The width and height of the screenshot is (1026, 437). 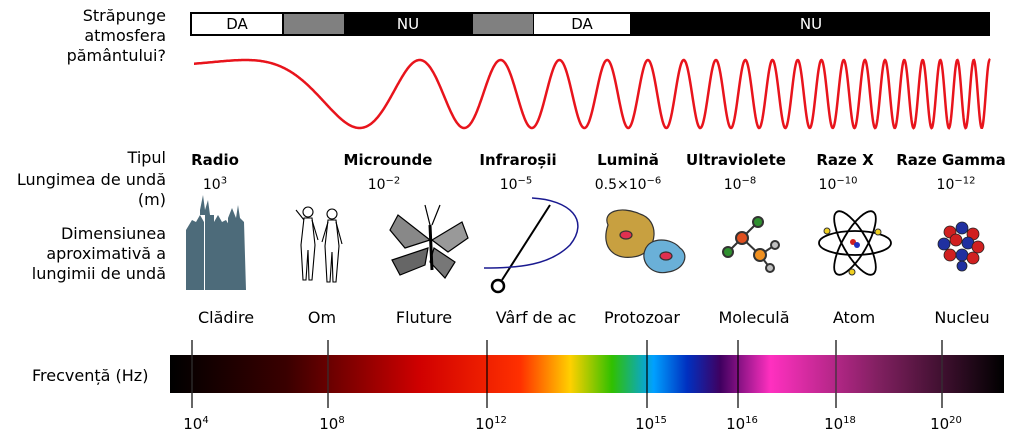 What do you see at coordinates (91, 189) in the screenshot?
I see `wavelength-label: Lungimea de undă (m)` at bounding box center [91, 189].